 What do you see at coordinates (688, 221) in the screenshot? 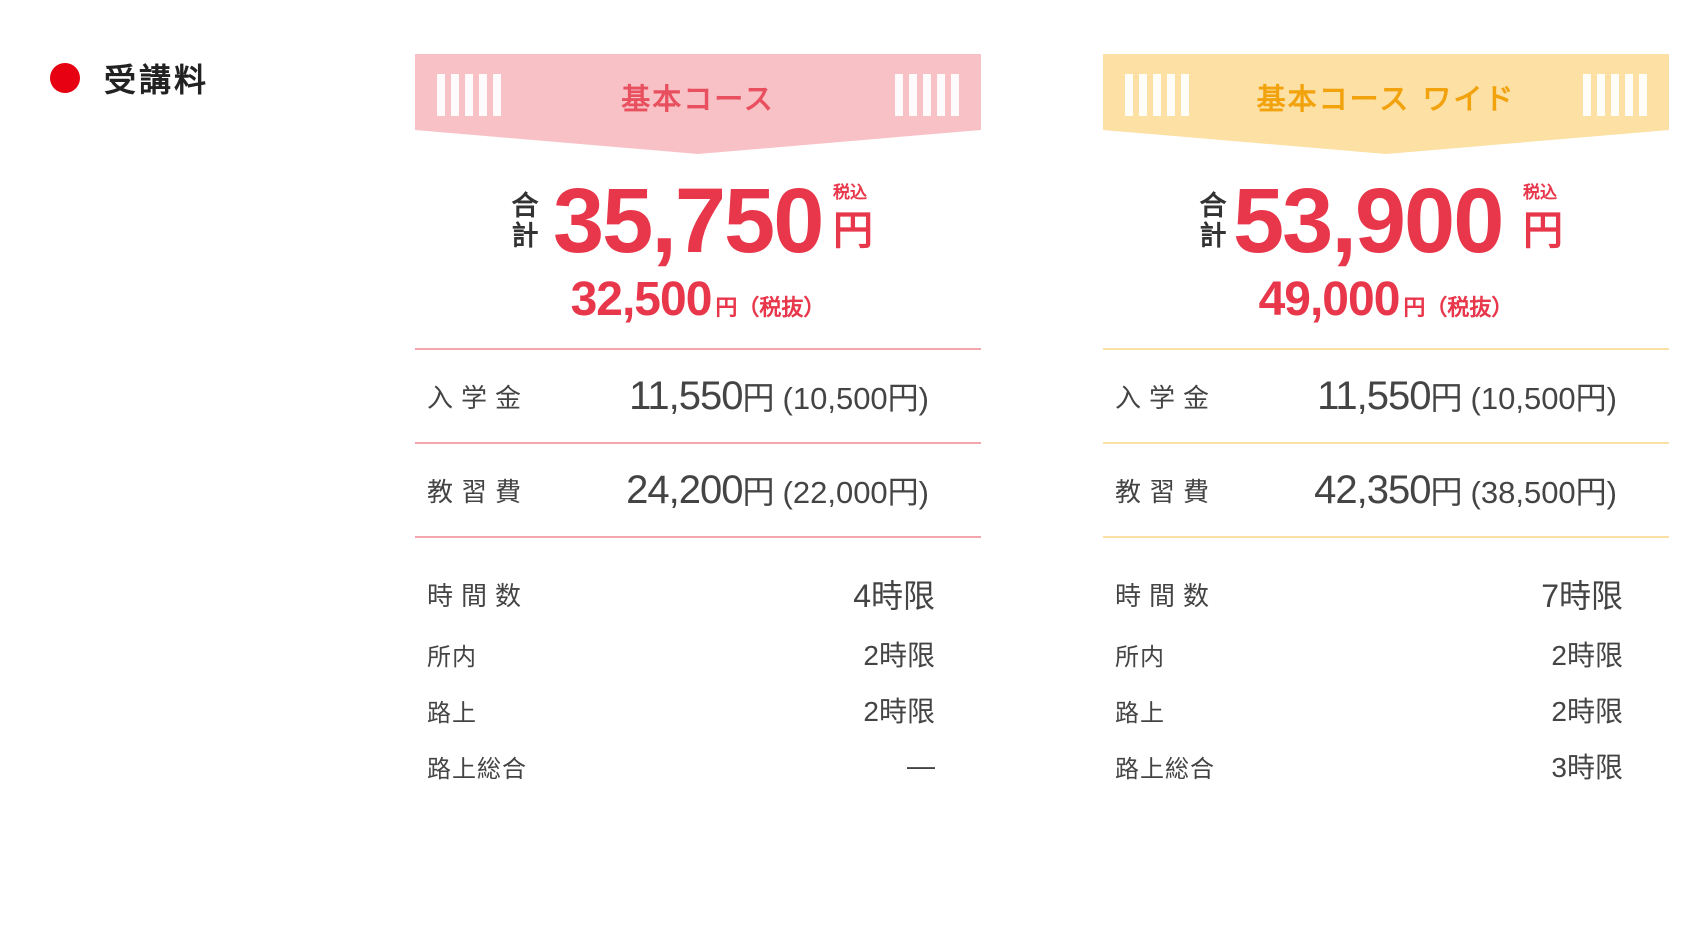
I see `total-amount: 35,750` at bounding box center [688, 221].